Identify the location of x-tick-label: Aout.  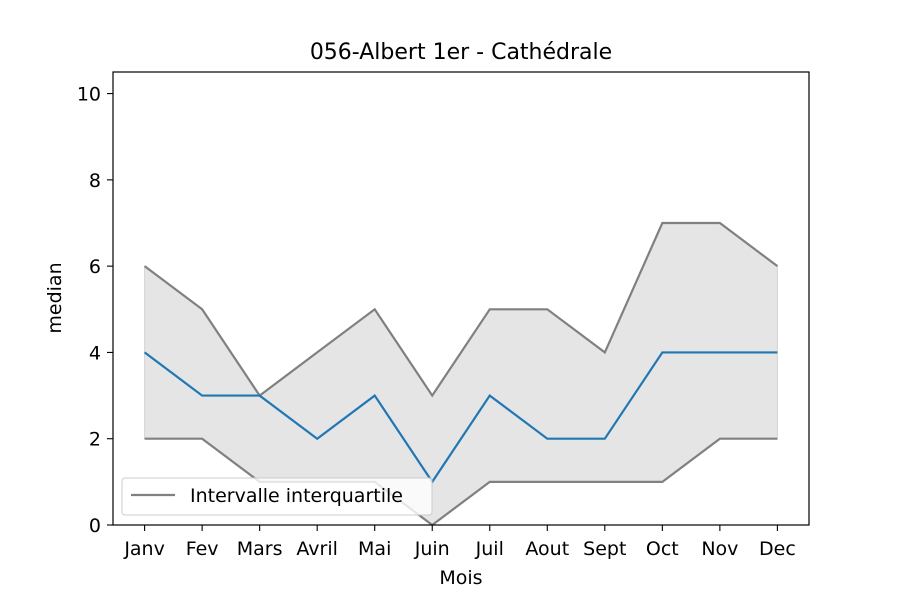
(547, 549).